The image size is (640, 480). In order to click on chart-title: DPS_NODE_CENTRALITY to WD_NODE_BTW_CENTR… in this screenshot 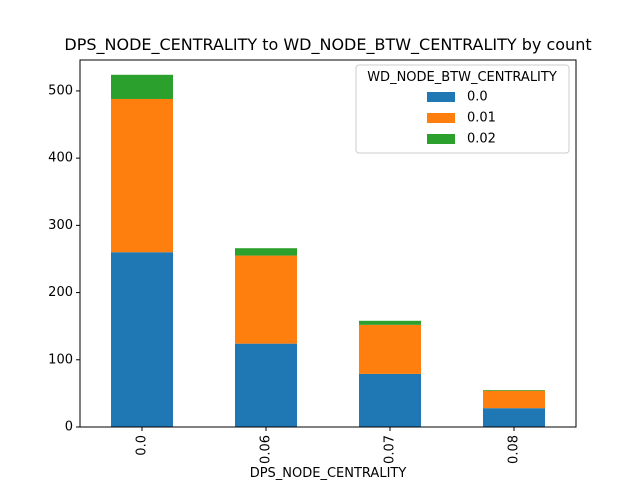, I will do `click(327, 45)`.